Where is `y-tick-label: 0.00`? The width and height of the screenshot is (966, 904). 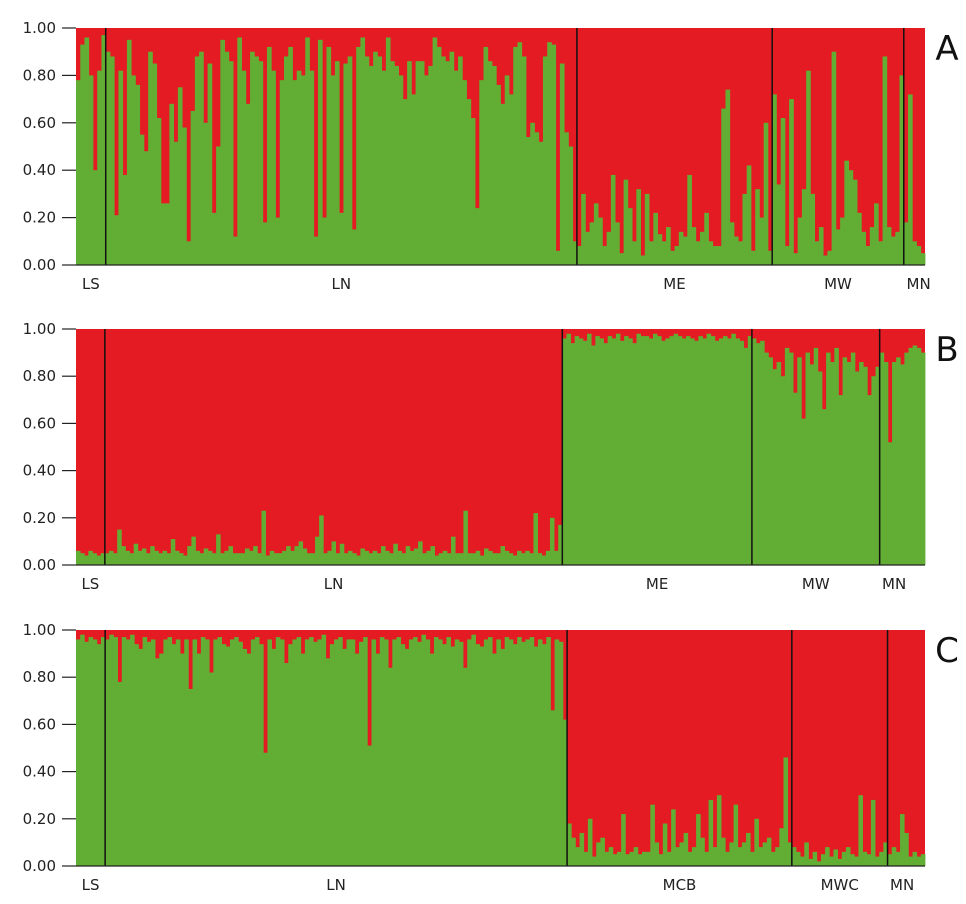
y-tick-label: 0.00 is located at coordinates (39, 565).